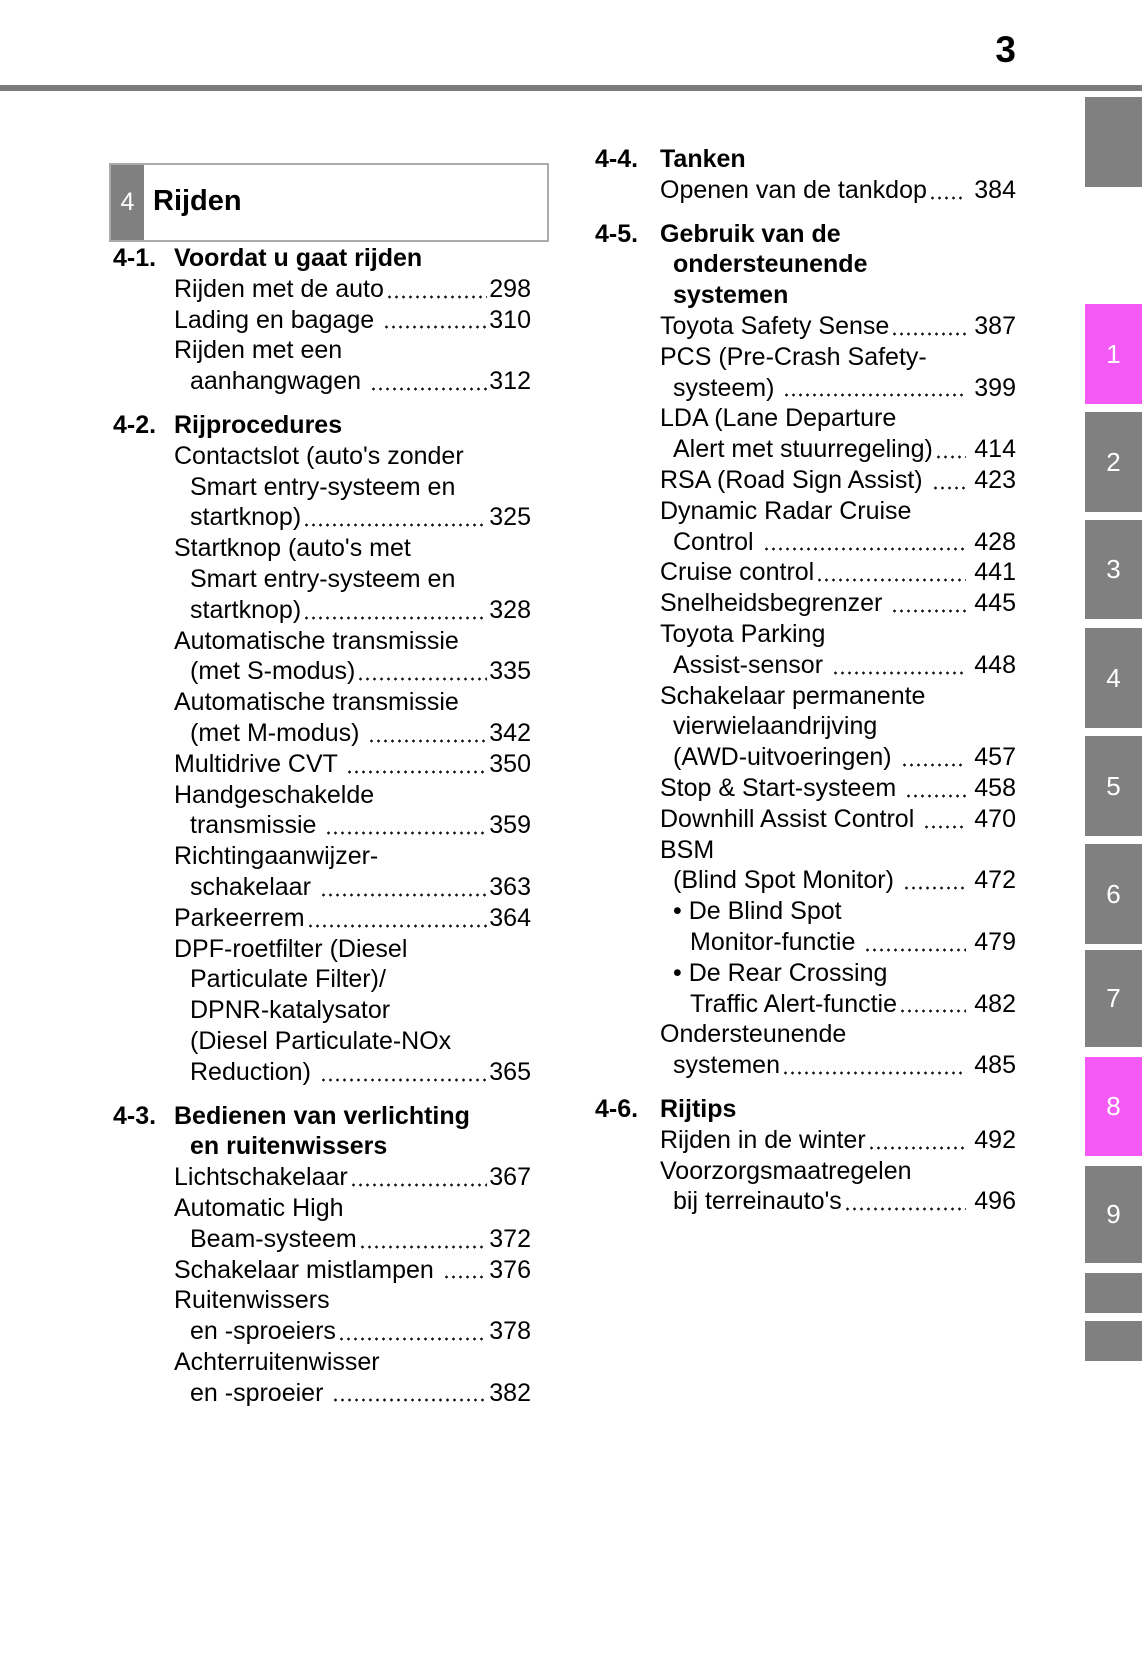 The height and width of the screenshot is (1654, 1142). I want to click on toc-entry-line: Cruise control 441, so click(805, 572).